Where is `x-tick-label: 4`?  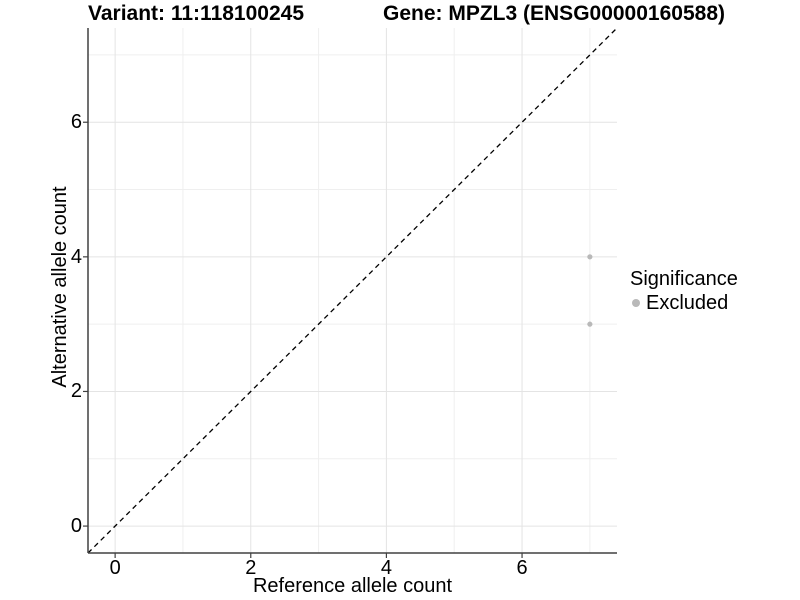 x-tick-label: 4 is located at coordinates (386, 568).